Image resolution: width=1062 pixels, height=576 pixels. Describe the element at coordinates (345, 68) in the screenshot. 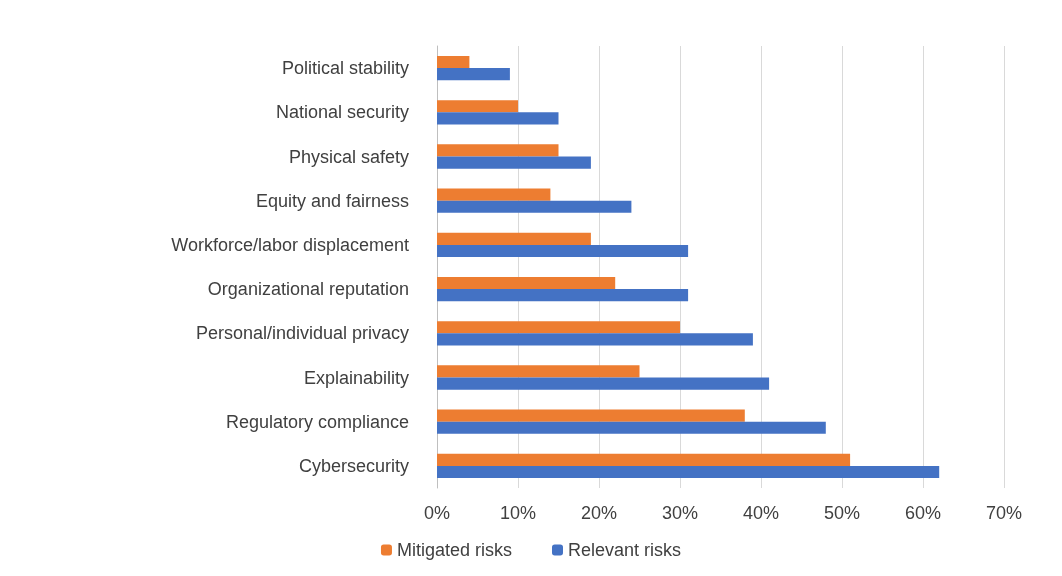

I see `y-tick-label: Political stability` at that location.